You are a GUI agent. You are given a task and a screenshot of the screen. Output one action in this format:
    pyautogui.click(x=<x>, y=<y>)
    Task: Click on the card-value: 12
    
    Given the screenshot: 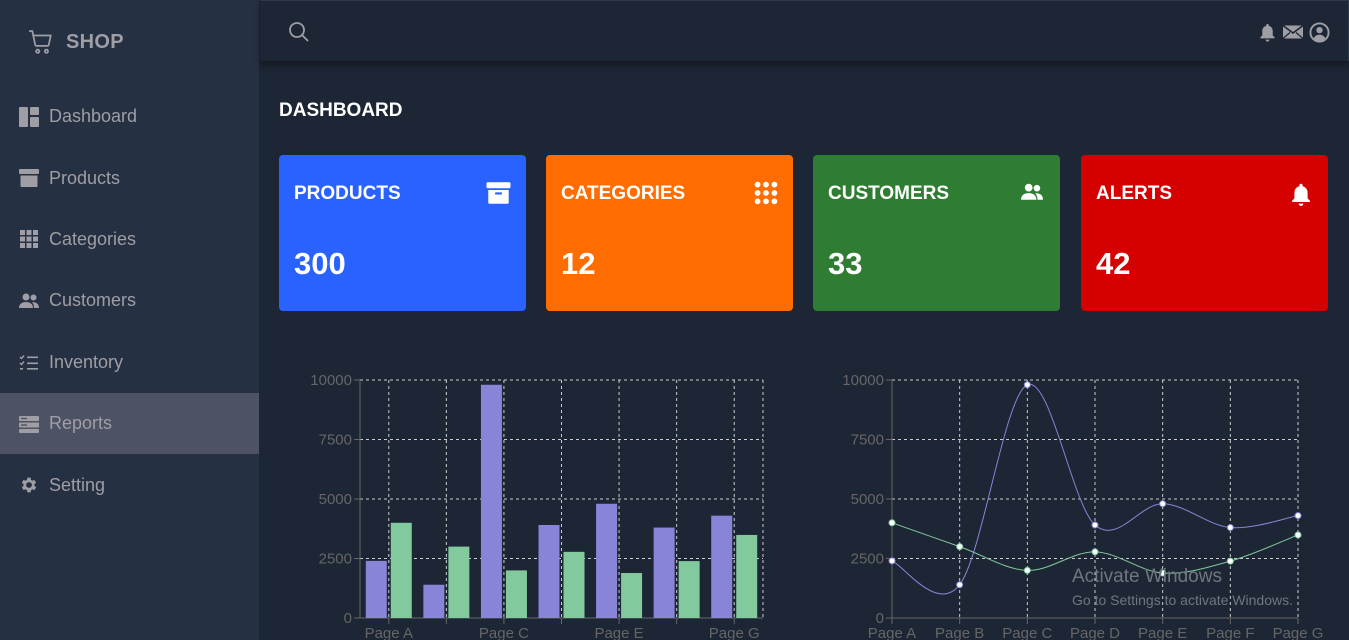 What is the action you would take?
    pyautogui.click(x=578, y=263)
    